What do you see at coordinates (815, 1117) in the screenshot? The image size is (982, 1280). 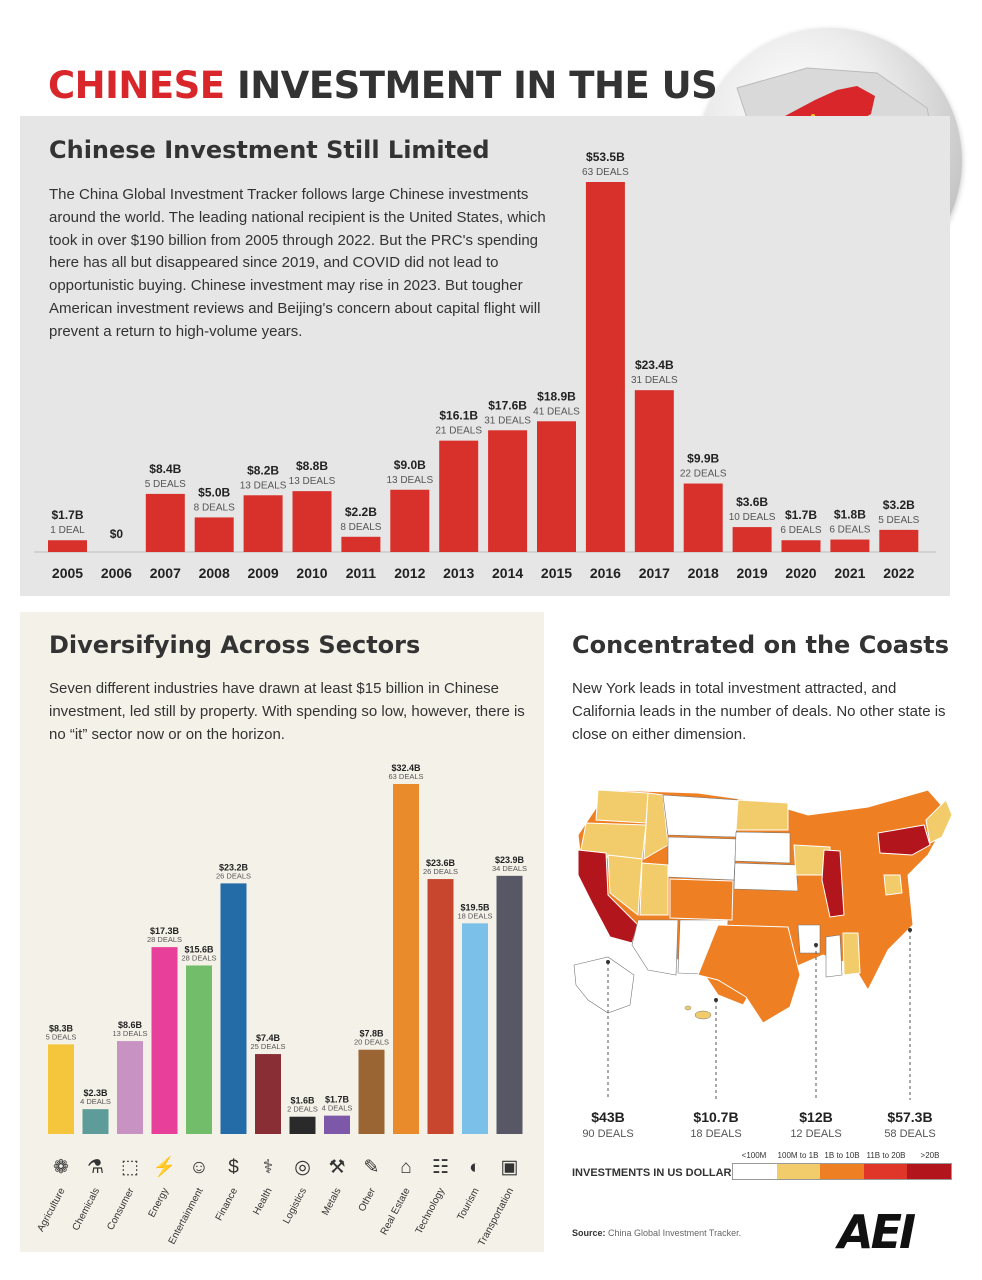 I see `callout-value: $12B` at bounding box center [815, 1117].